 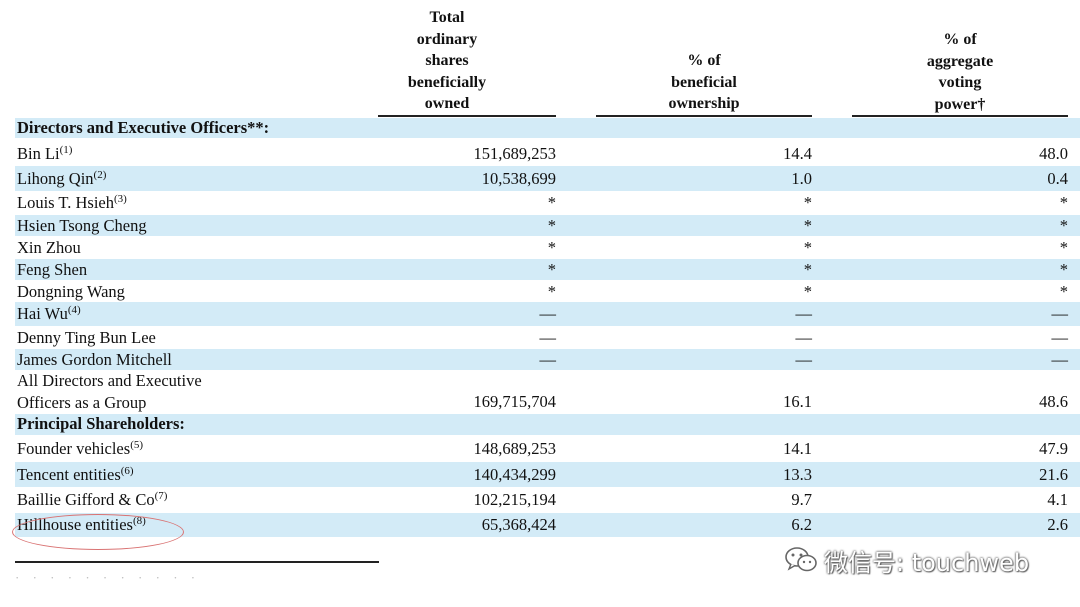 What do you see at coordinates (801, 559) in the screenshot?
I see `wechat-icon` at bounding box center [801, 559].